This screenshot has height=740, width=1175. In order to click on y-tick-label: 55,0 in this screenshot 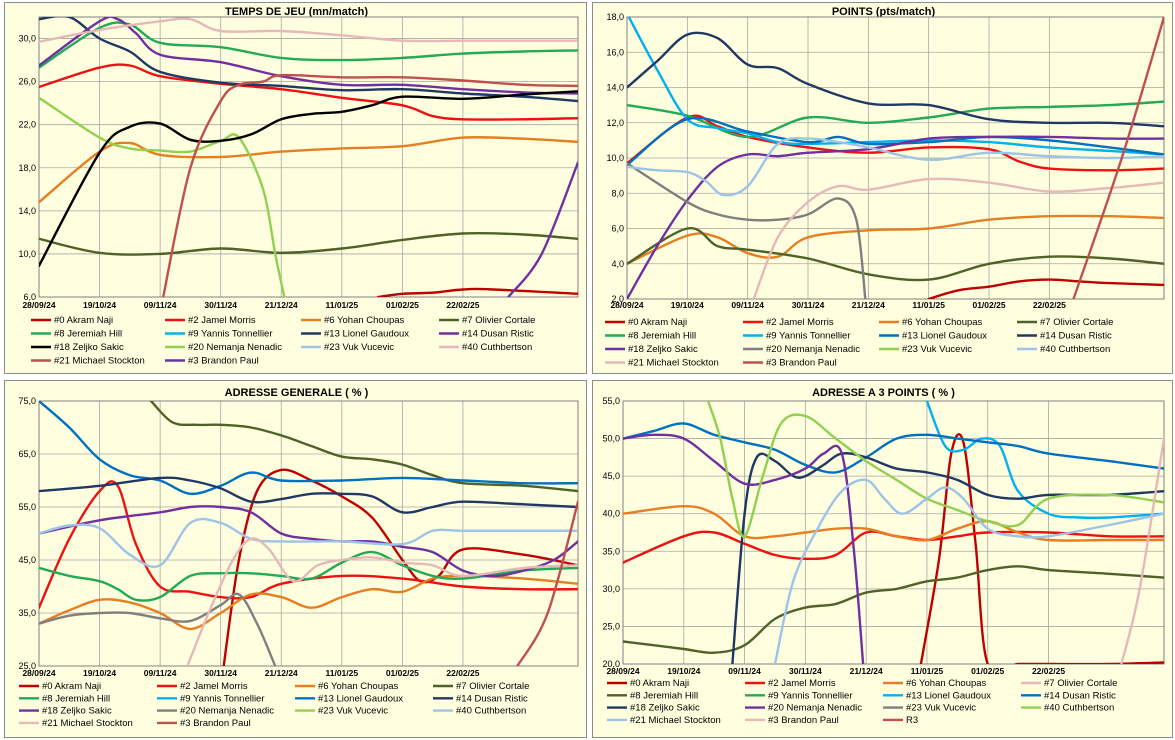, I will do `click(27, 507)`.